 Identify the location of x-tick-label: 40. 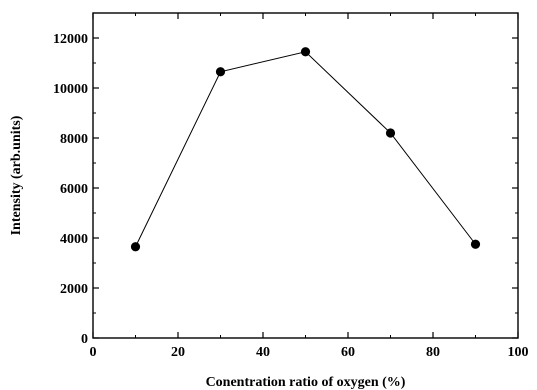
(263, 352).